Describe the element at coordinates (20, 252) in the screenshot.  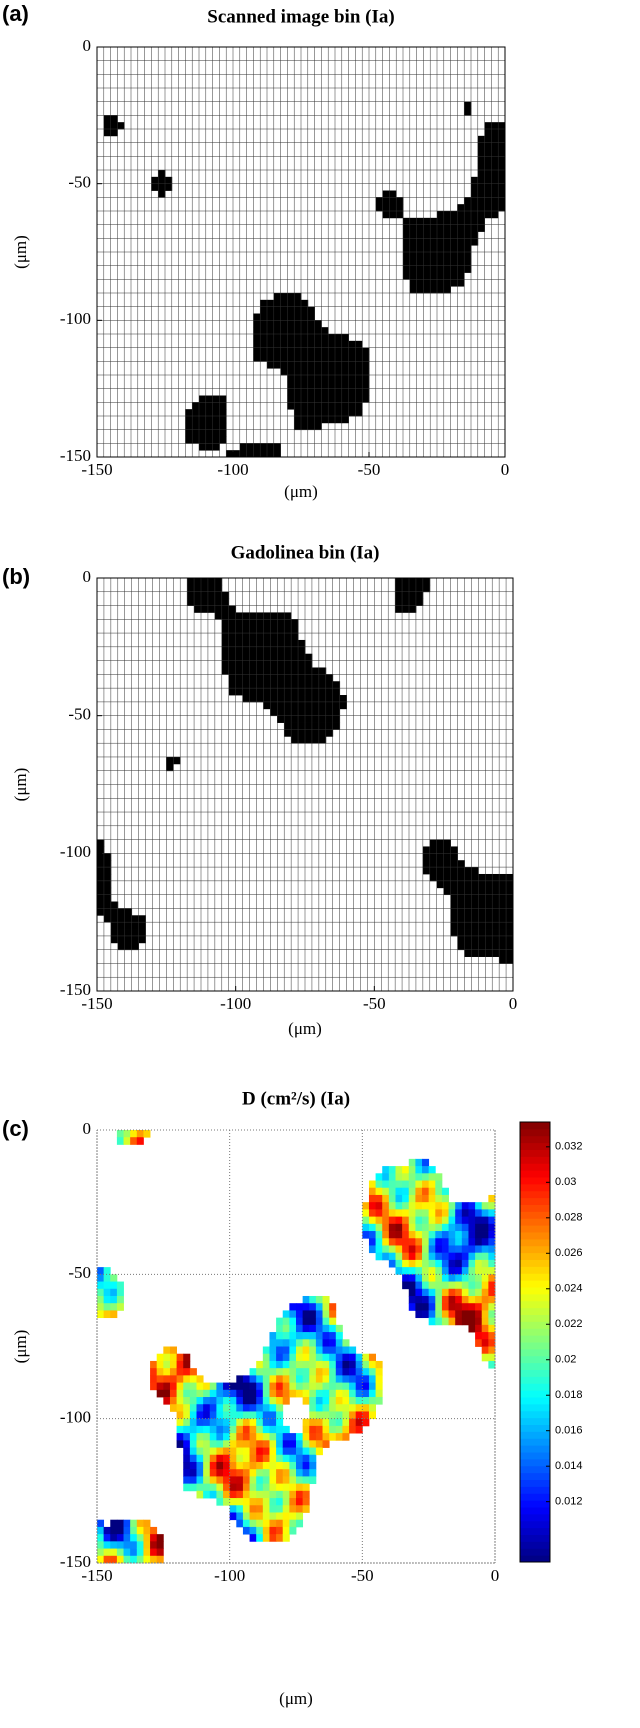
I see `y-axis-label: (μm)` at that location.